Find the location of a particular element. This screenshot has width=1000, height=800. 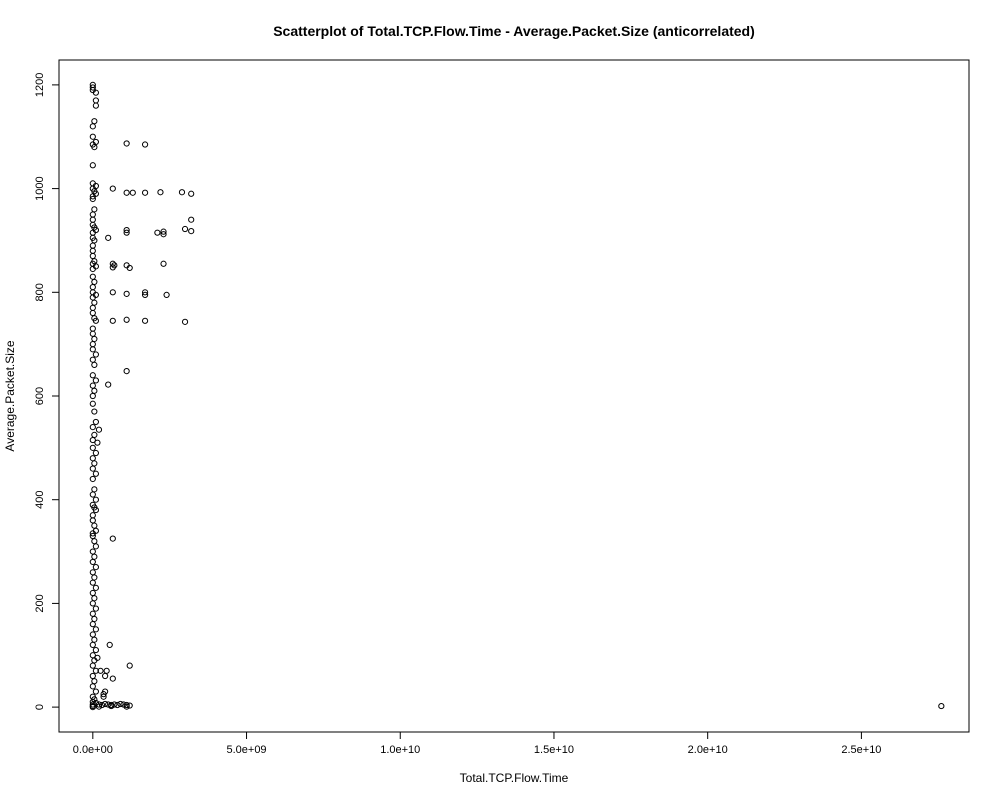

y-tick-label: 600 is located at coordinates (40, 396).